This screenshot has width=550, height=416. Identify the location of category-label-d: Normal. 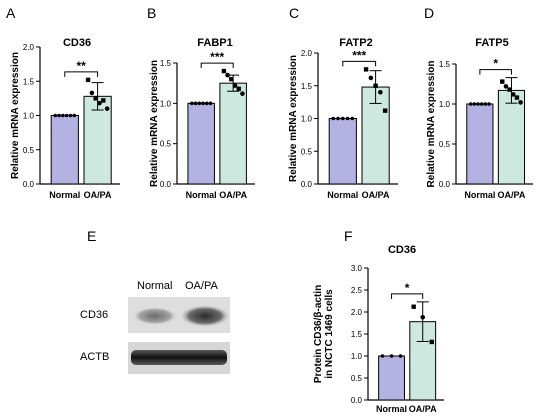
(479, 195).